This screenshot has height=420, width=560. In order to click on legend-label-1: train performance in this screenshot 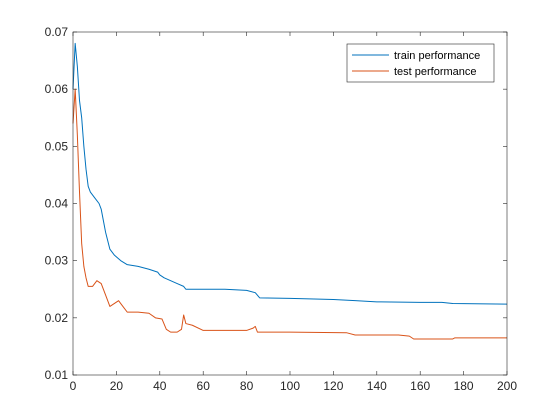, I will do `click(437, 56)`.